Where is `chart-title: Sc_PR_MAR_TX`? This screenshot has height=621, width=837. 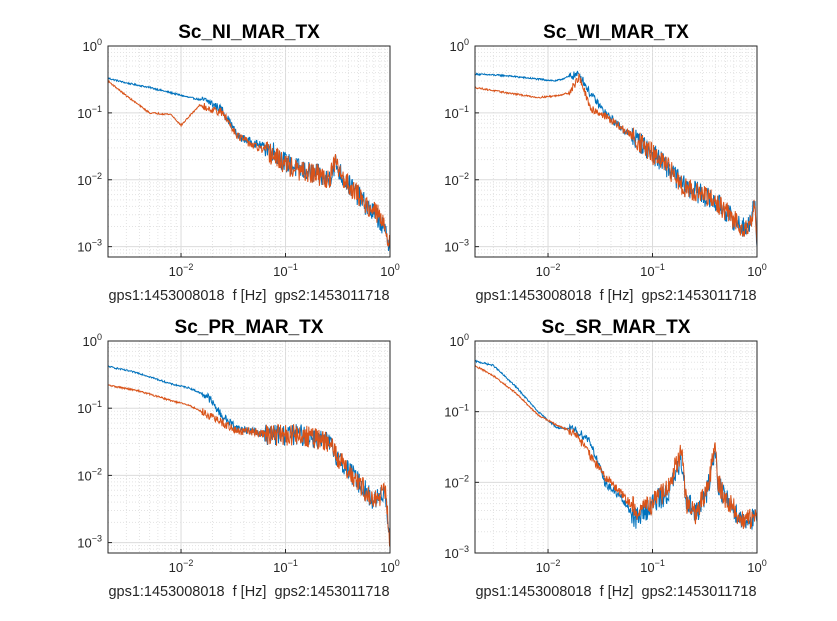
chart-title: Sc_PR_MAR_TX is located at coordinates (249, 327).